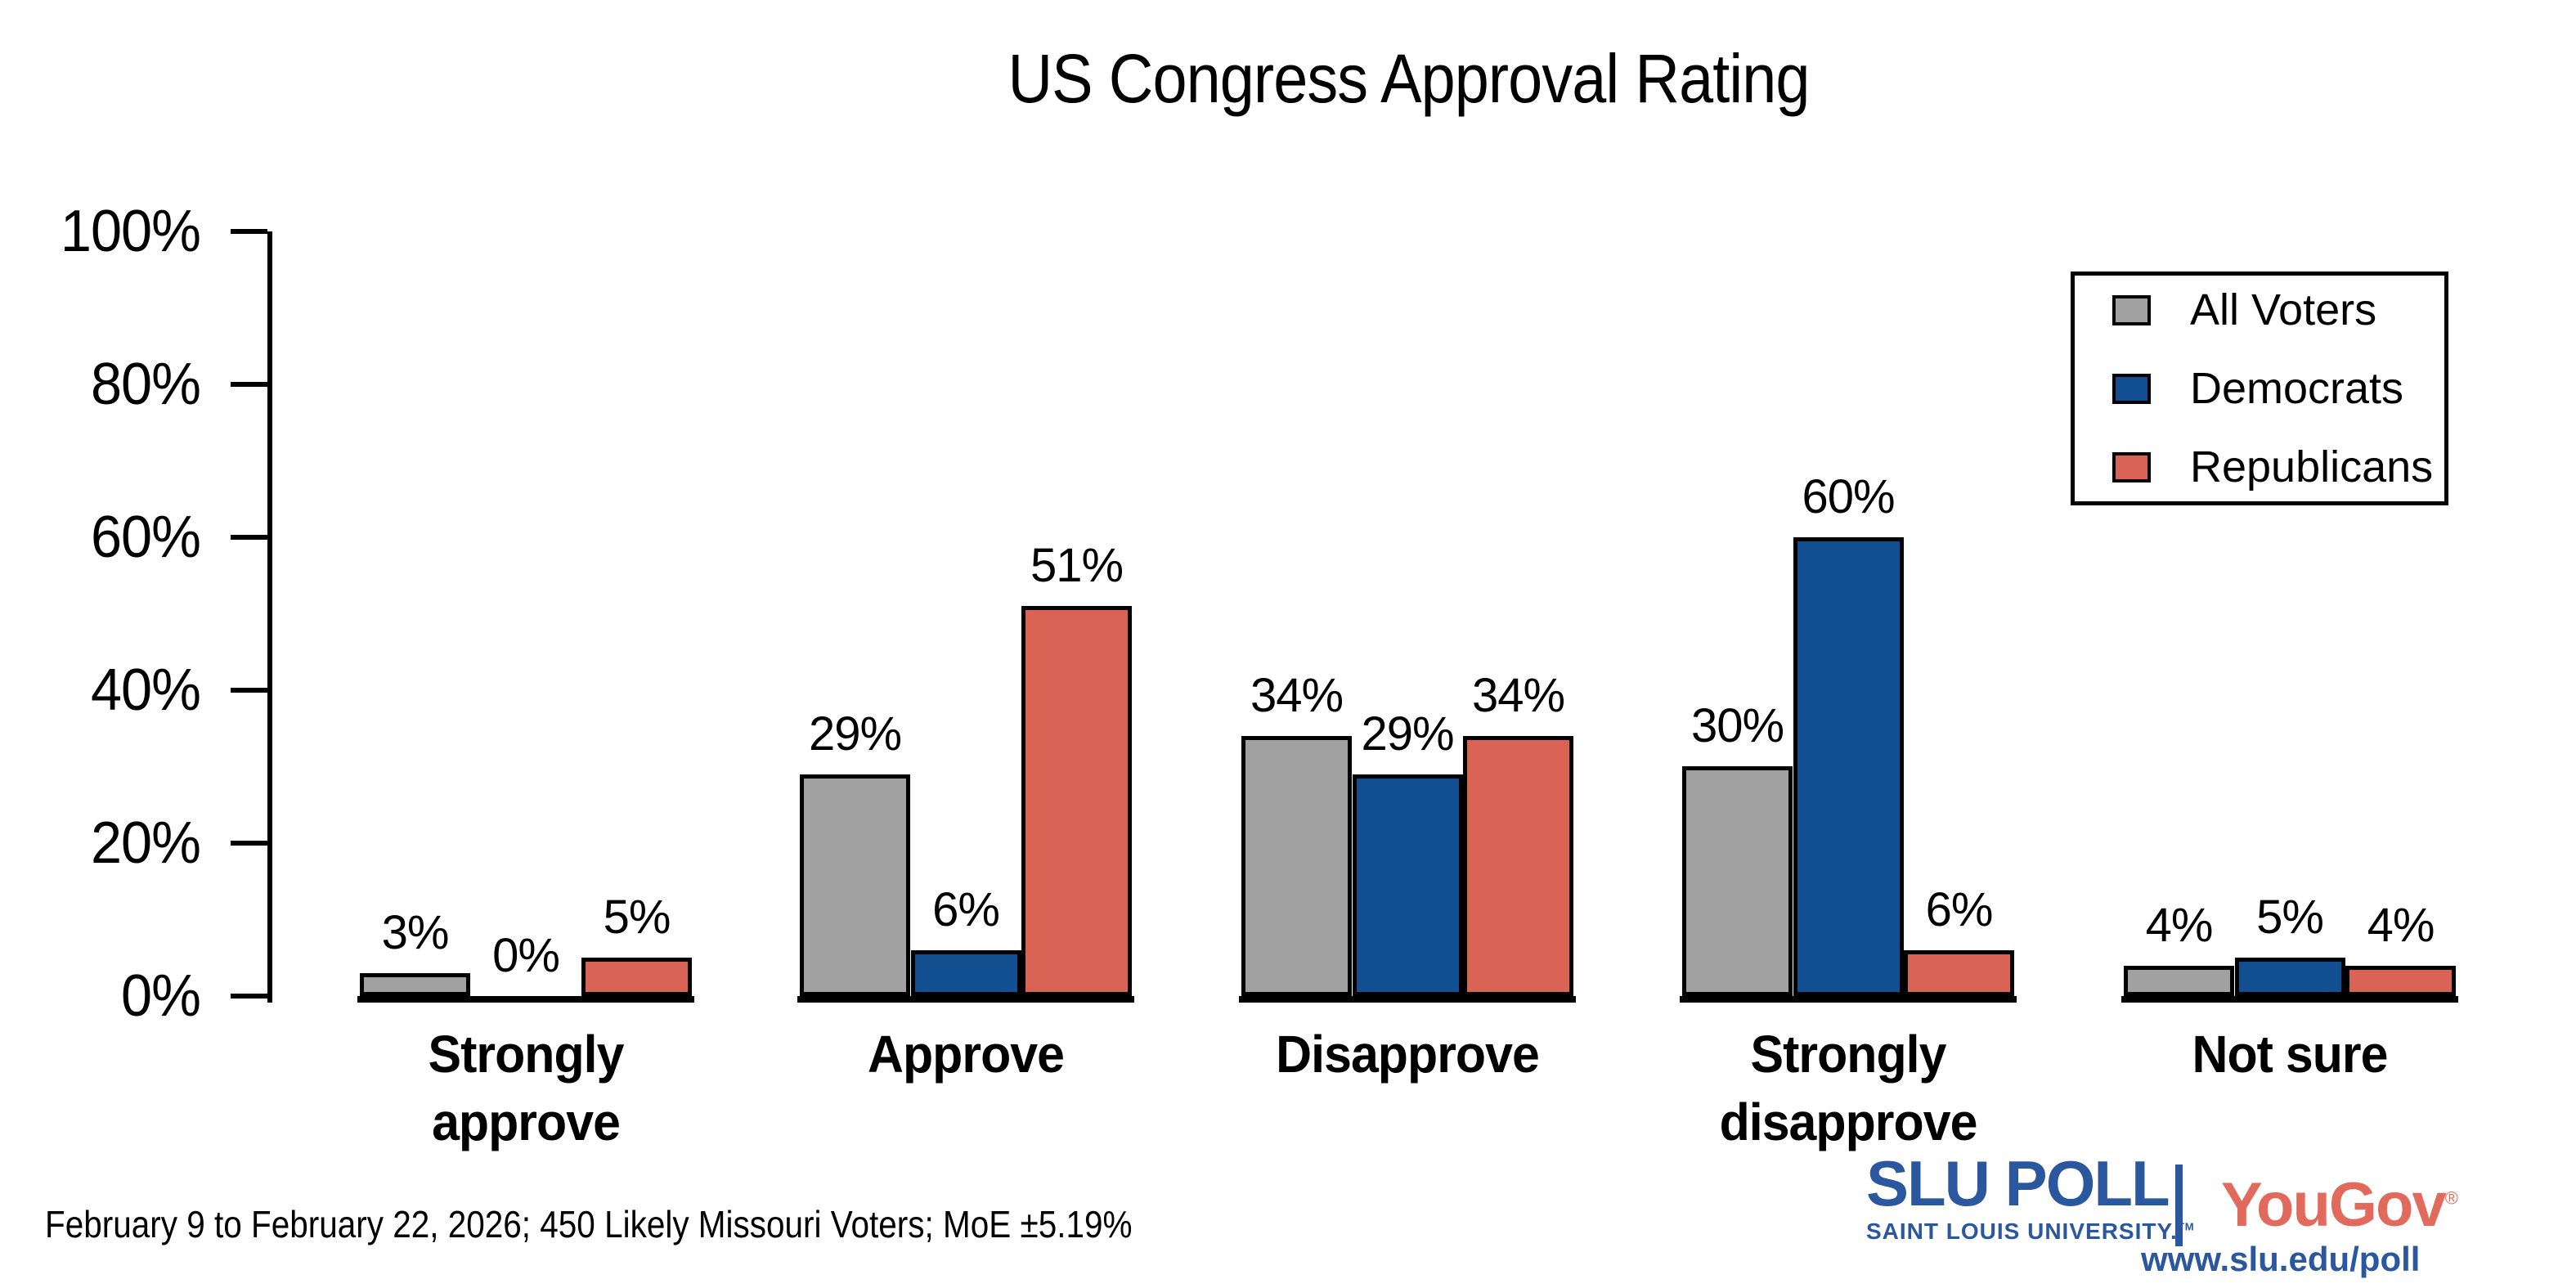 The height and width of the screenshot is (1288, 2576). What do you see at coordinates (1407, 657) in the screenshot?
I see `bar-group: 34% 29% 34% Disapprove` at bounding box center [1407, 657].